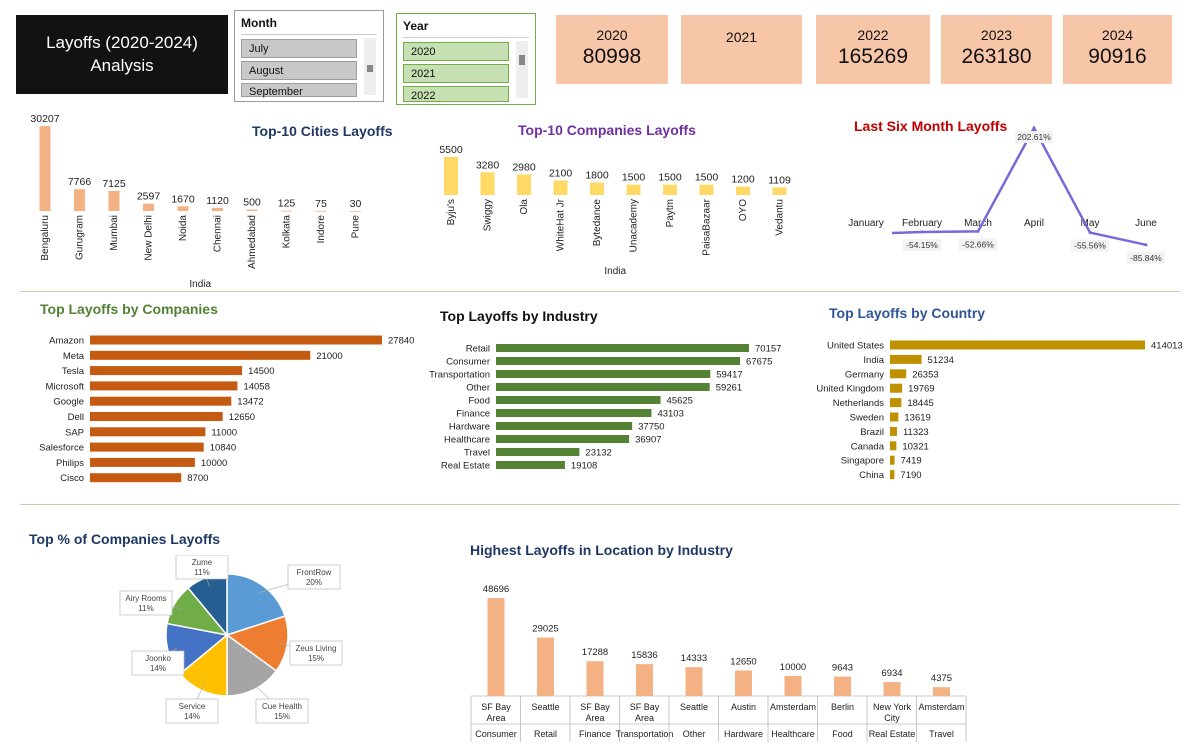 The height and width of the screenshot is (749, 1193). Describe the element at coordinates (149, 197) in the screenshot. I see `data-label: 2597` at that location.